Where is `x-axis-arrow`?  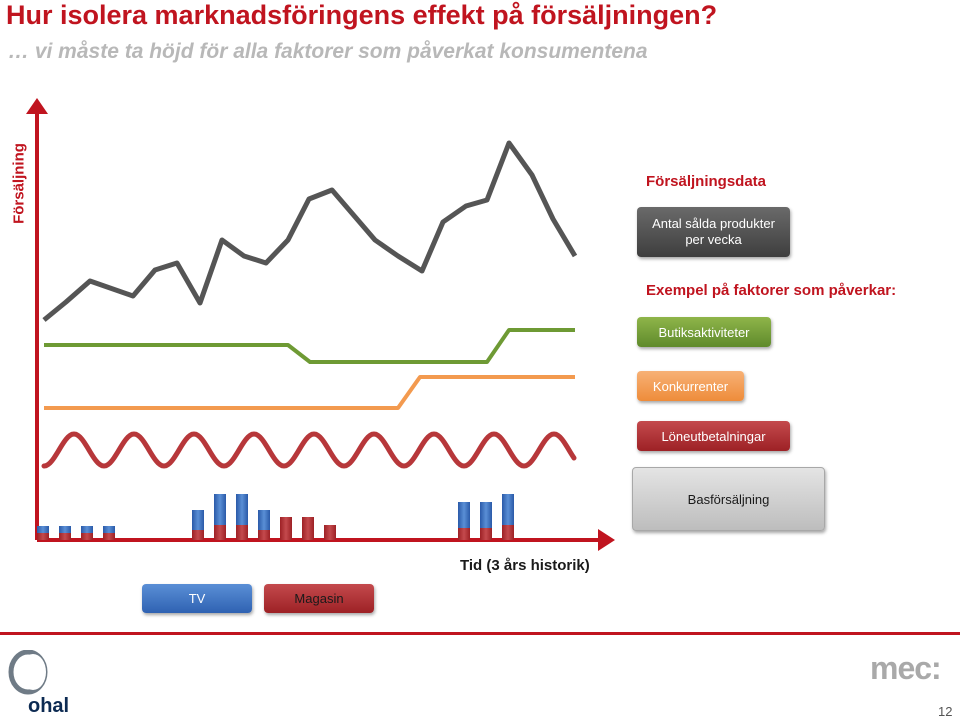
x-axis-arrow is located at coordinates (606, 540).